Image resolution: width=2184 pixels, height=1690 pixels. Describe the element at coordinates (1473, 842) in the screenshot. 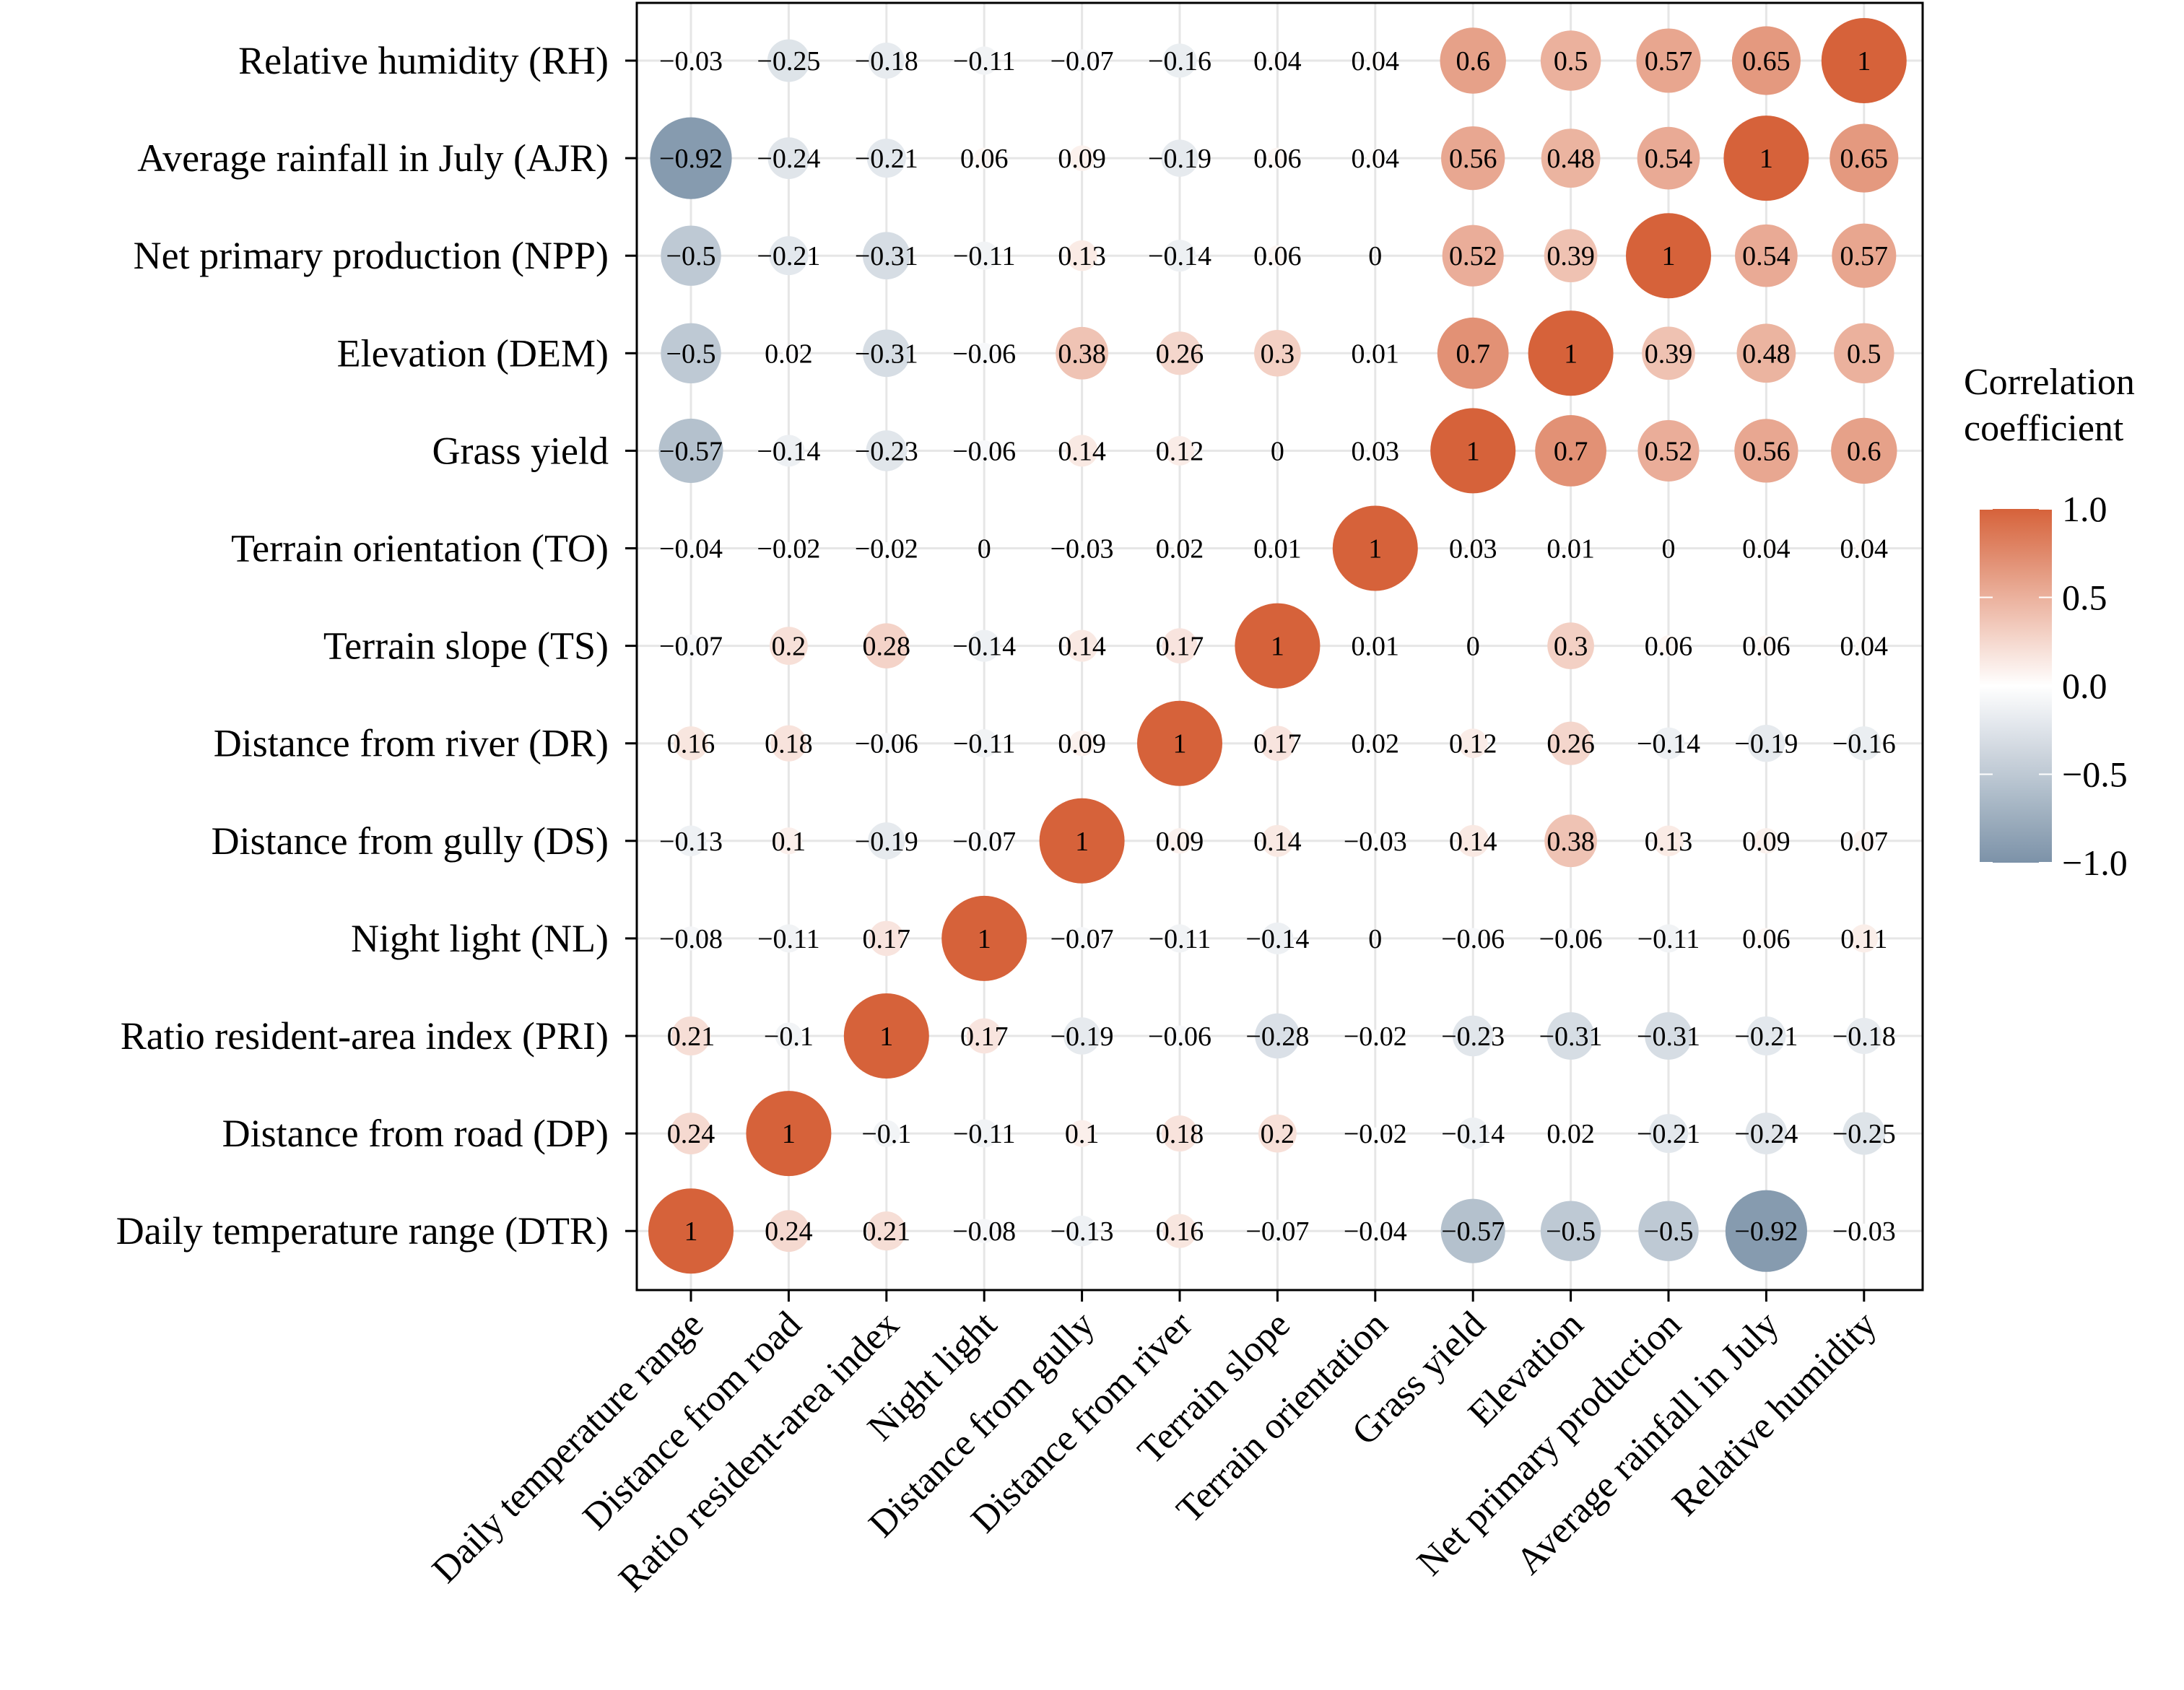

I see `cell-value: 0.14` at that location.